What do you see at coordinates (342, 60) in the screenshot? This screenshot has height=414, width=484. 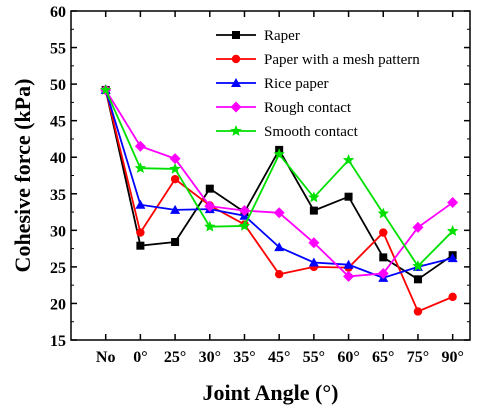 I see `legend-label: Paper with a mesh pattern` at bounding box center [342, 60].